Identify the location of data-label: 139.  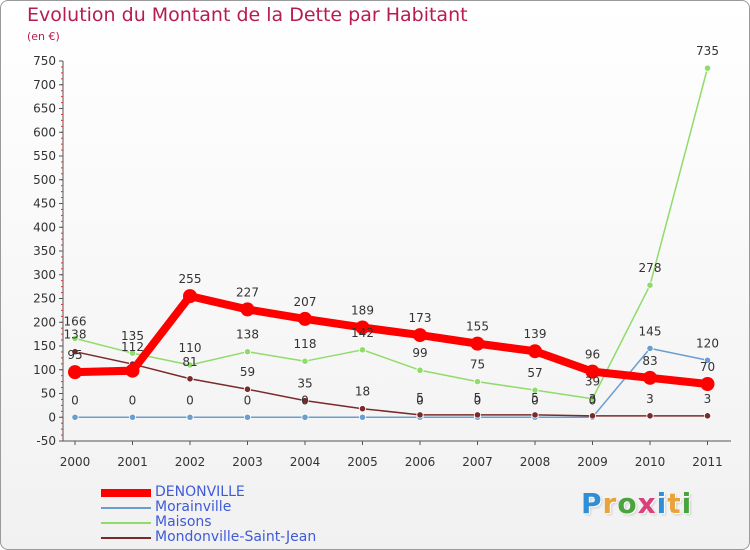
(535, 334).